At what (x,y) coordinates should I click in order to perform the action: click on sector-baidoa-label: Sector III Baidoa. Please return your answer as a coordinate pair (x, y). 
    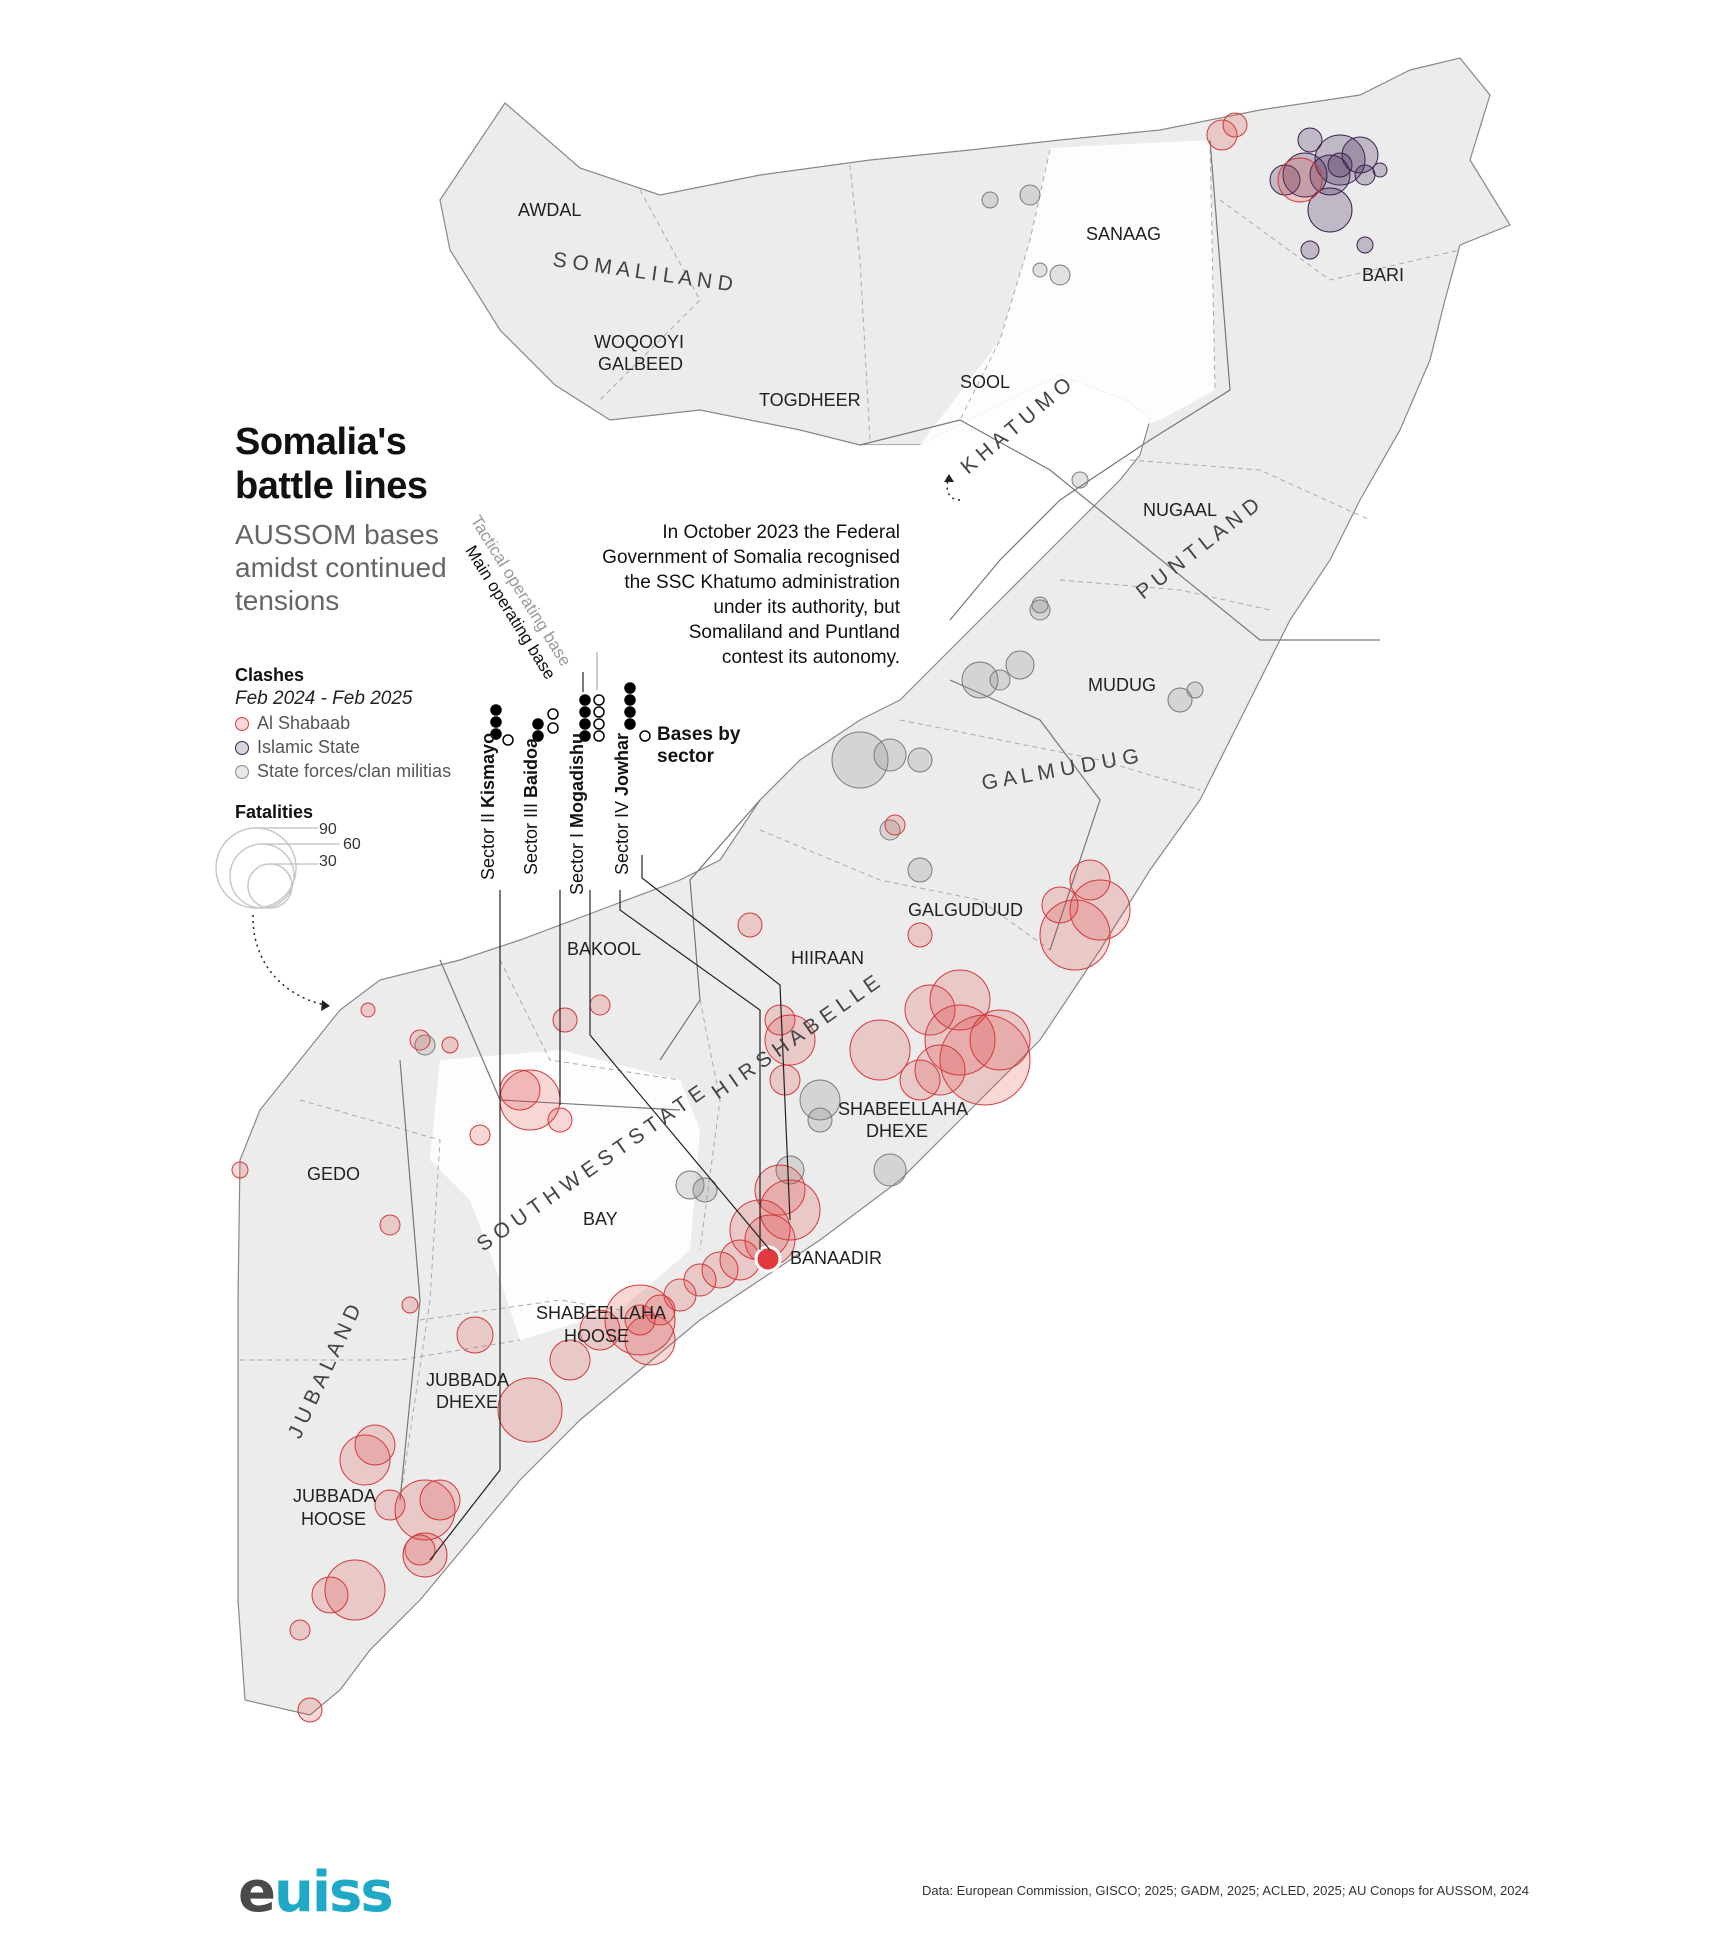
    Looking at the image, I should click on (531, 806).